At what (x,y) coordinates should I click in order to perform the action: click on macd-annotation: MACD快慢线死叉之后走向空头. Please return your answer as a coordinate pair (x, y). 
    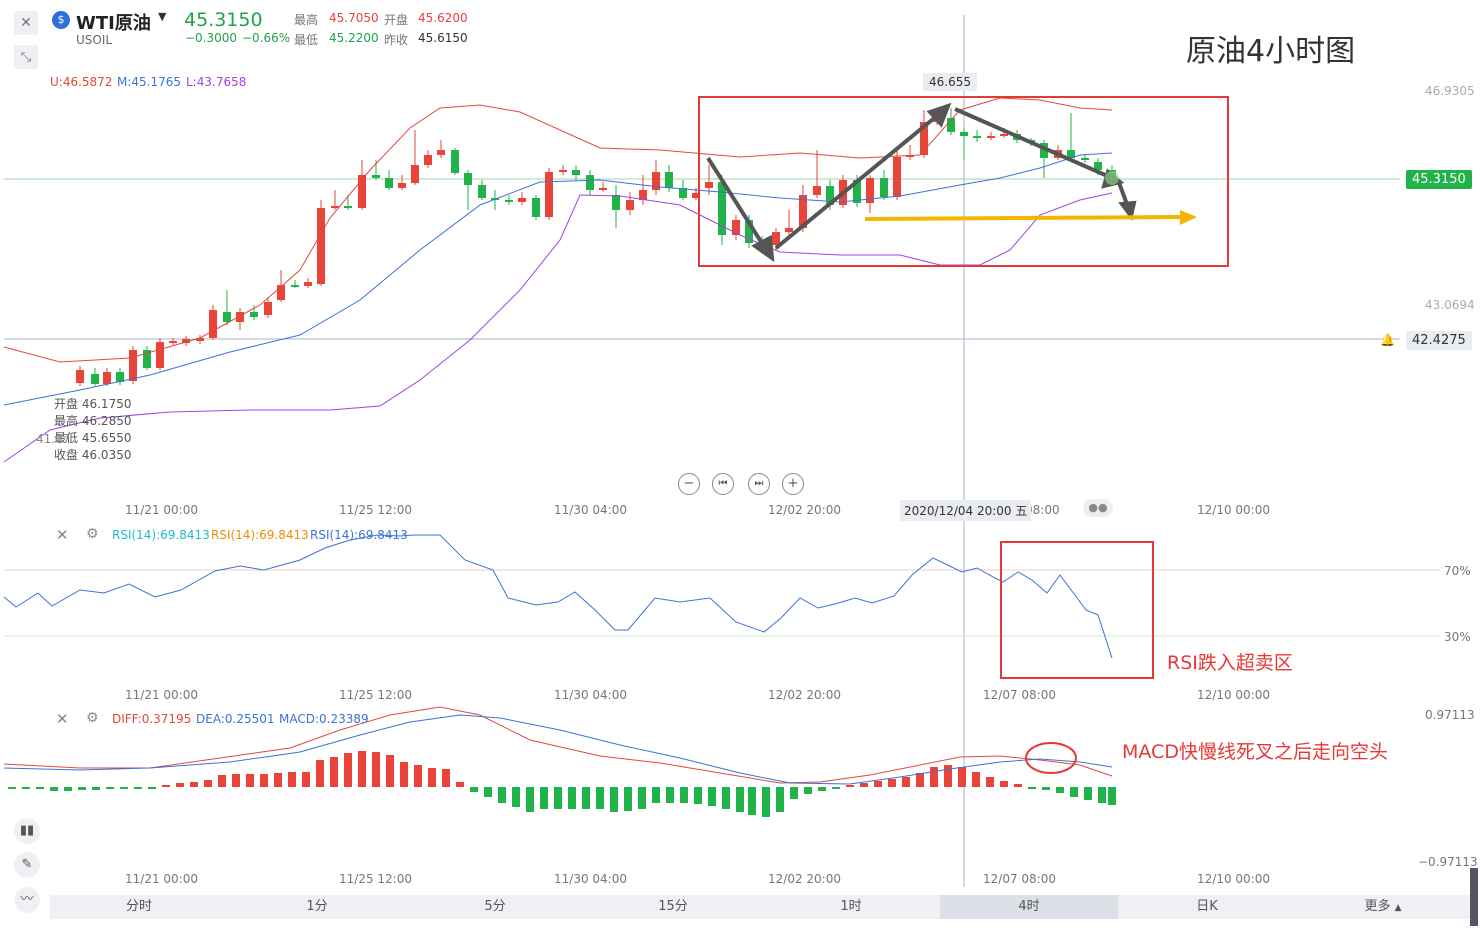
    Looking at the image, I should click on (1255, 752).